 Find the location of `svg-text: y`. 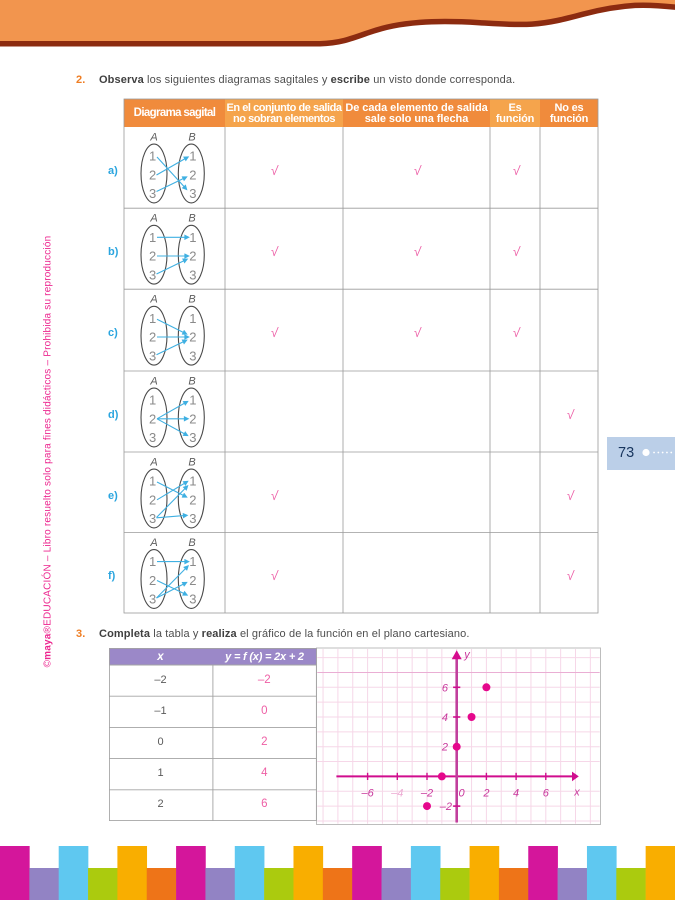

svg-text: y is located at coordinates (467, 655).